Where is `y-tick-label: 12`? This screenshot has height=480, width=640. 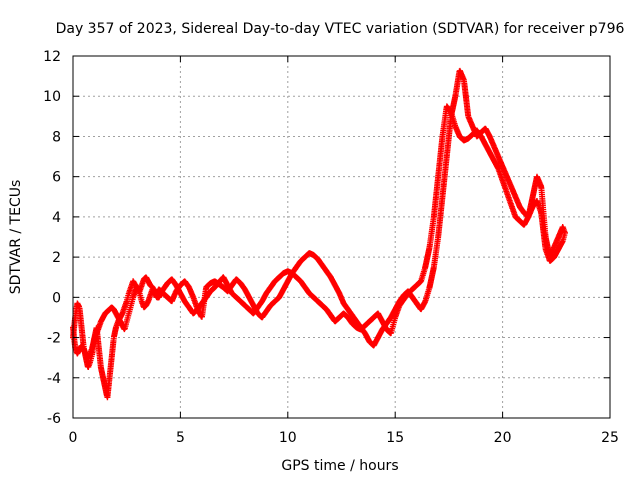
y-tick-label: 12 is located at coordinates (52, 57).